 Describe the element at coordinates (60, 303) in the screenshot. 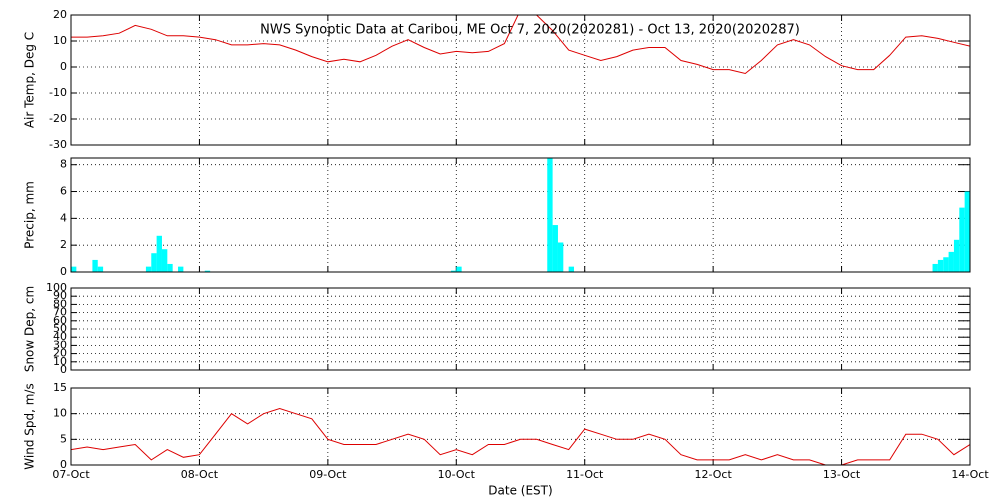

I see `y-tick-label: 80` at that location.